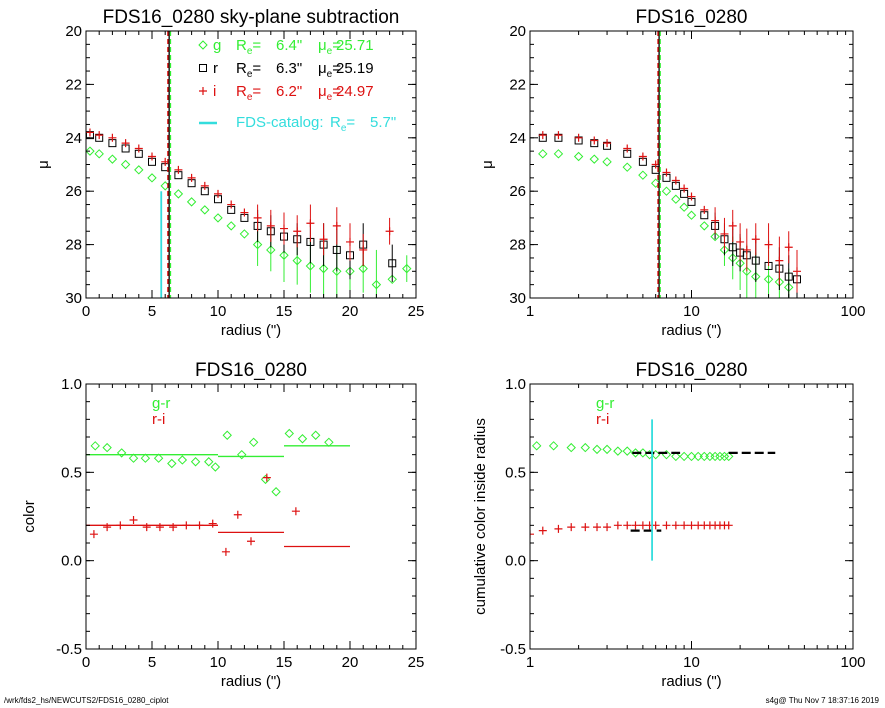  What do you see at coordinates (605, 403) in the screenshot?
I see `legend-label: g-r` at bounding box center [605, 403].